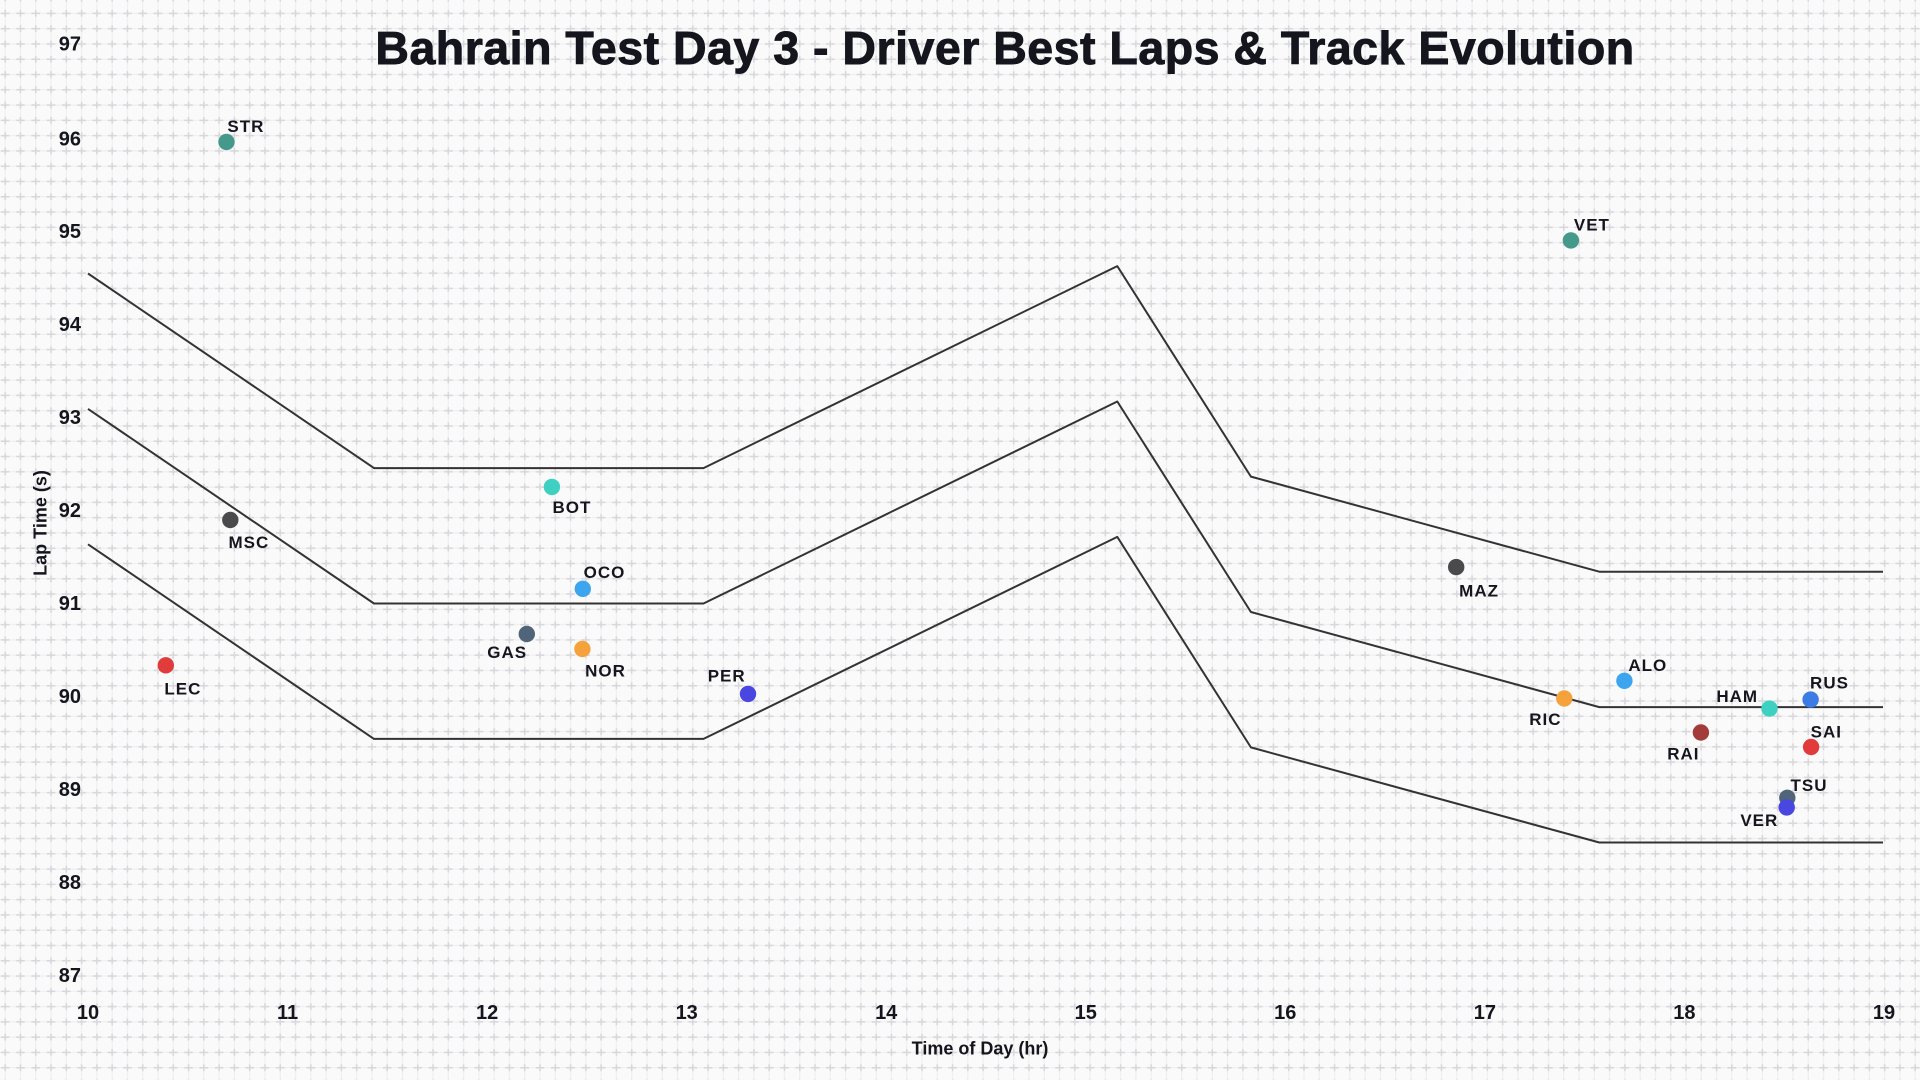 The width and height of the screenshot is (1920, 1080). What do you see at coordinates (88, 1013) in the screenshot?
I see `svg-text: 10` at bounding box center [88, 1013].